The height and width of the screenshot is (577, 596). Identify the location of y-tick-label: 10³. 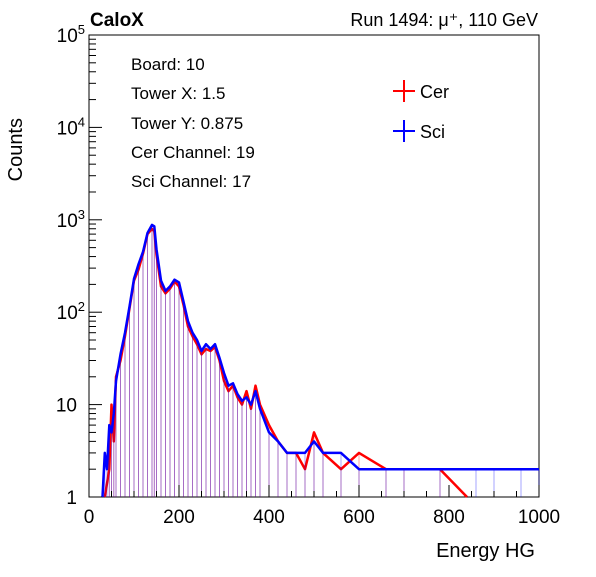
(71, 219).